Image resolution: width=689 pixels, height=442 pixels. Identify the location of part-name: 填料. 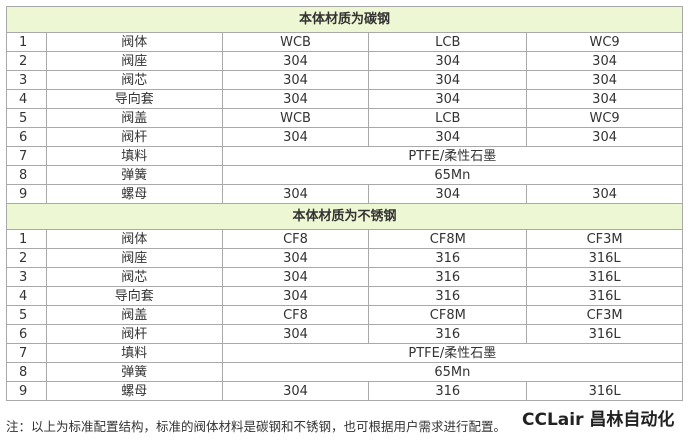
(134, 156).